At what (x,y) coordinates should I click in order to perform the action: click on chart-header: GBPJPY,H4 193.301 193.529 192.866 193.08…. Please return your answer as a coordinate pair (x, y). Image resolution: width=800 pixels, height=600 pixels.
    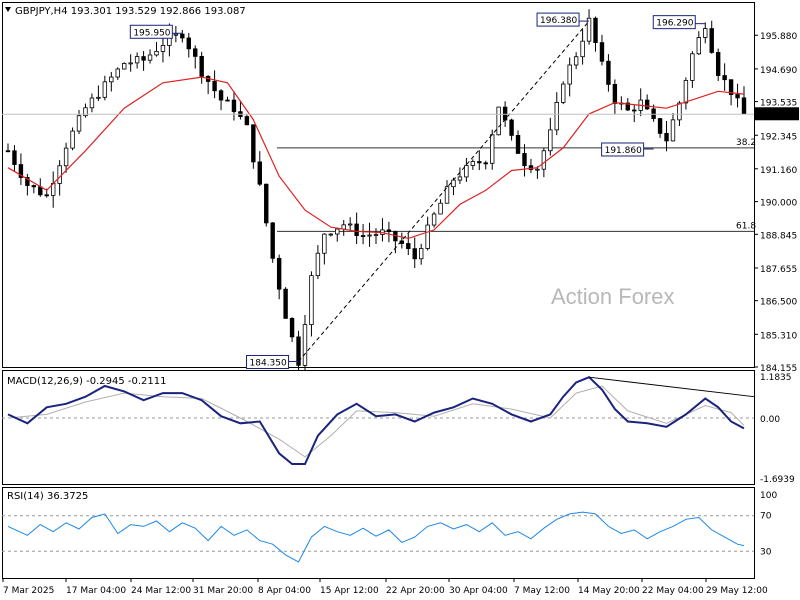
    Looking at the image, I should click on (130, 11).